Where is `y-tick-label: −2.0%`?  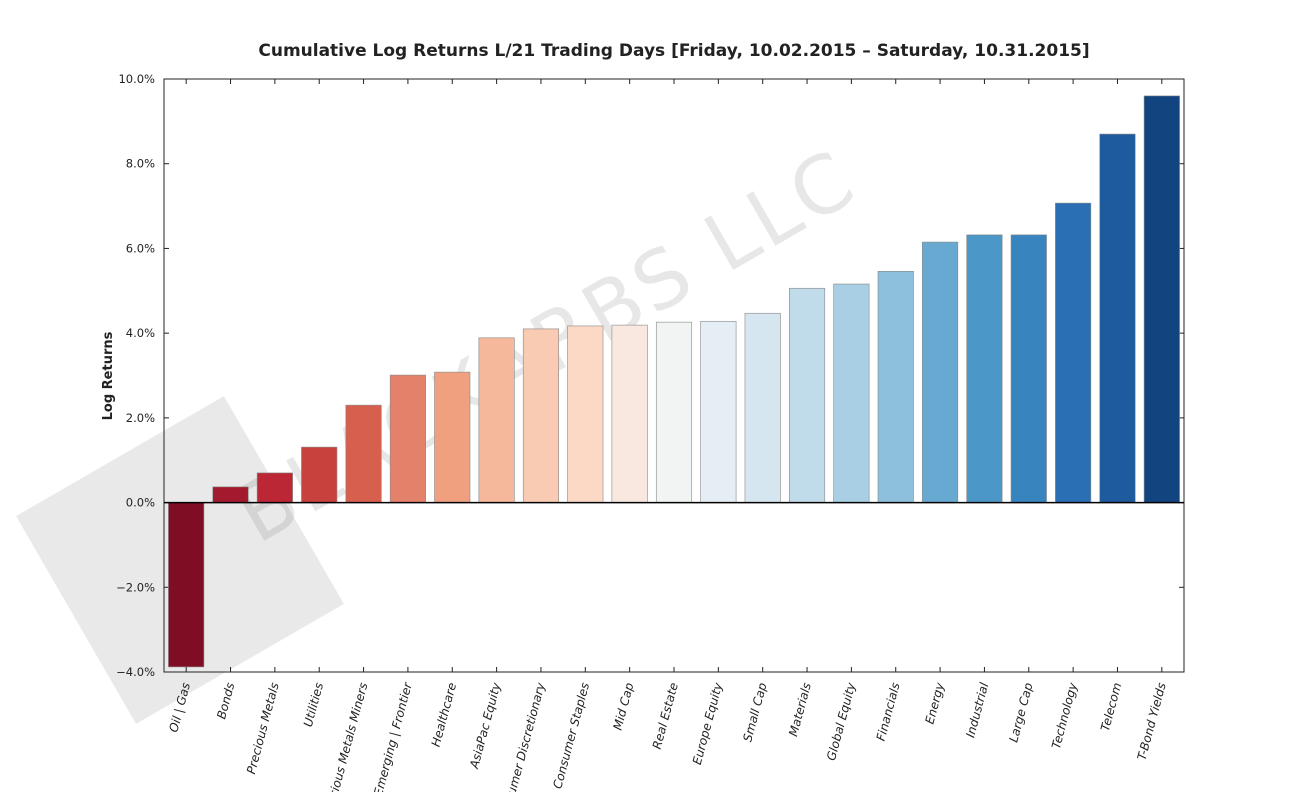
y-tick-label: −2.0% is located at coordinates (135, 587).